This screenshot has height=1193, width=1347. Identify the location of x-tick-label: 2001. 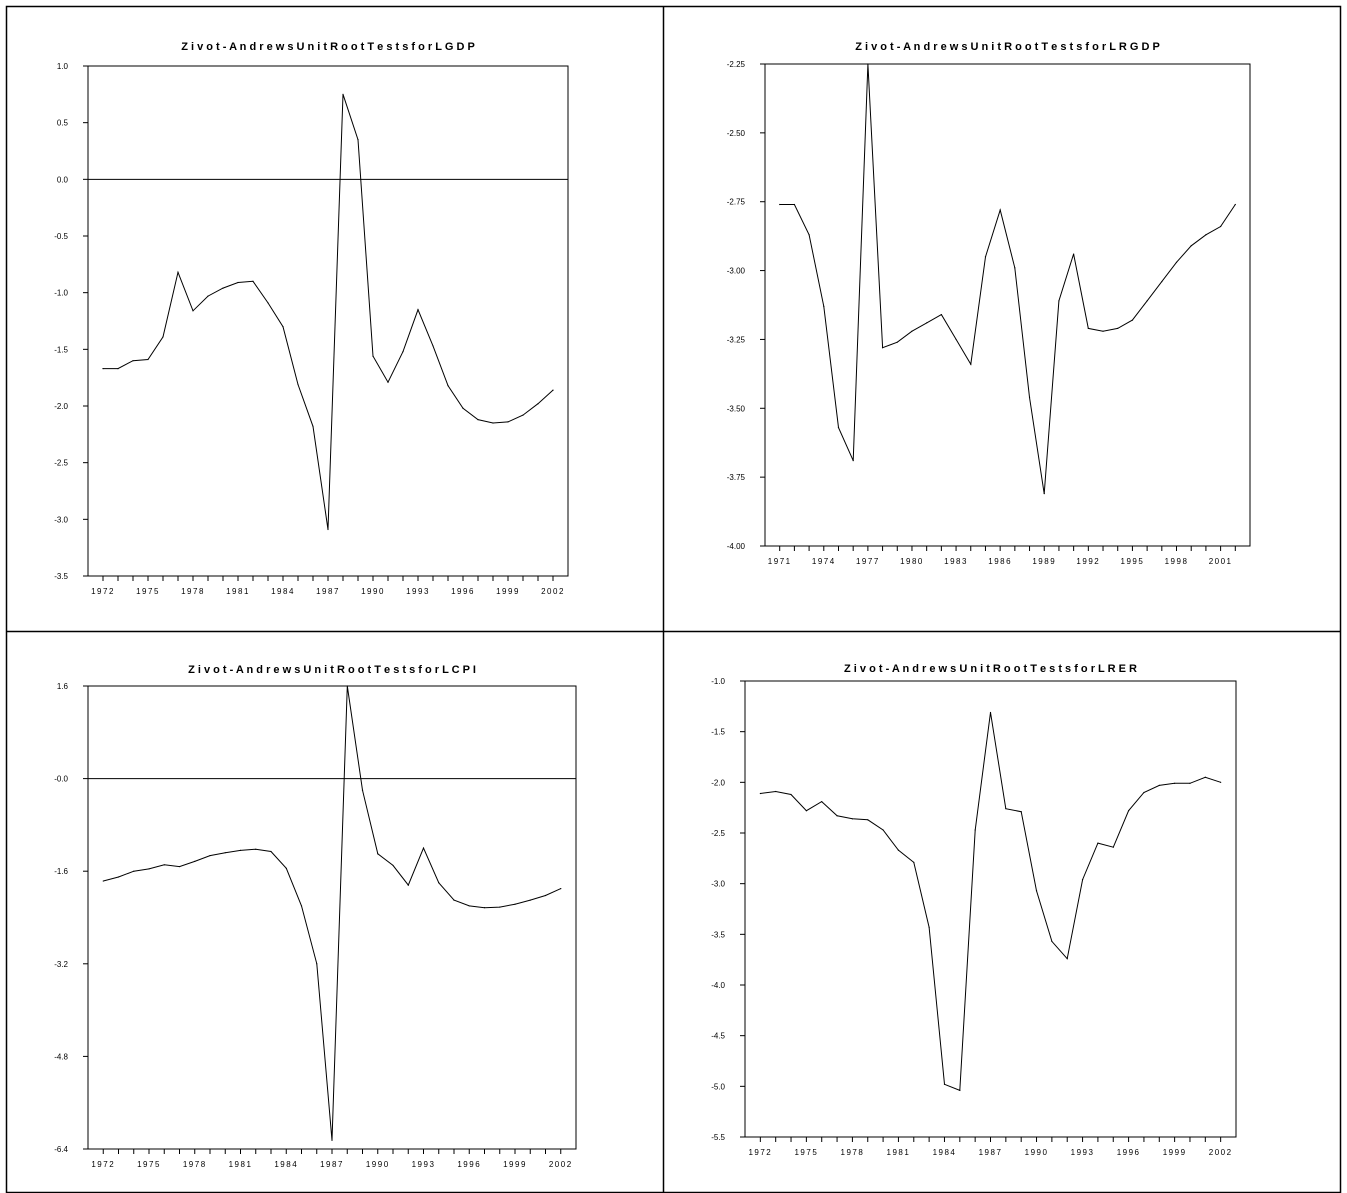
(1221, 561).